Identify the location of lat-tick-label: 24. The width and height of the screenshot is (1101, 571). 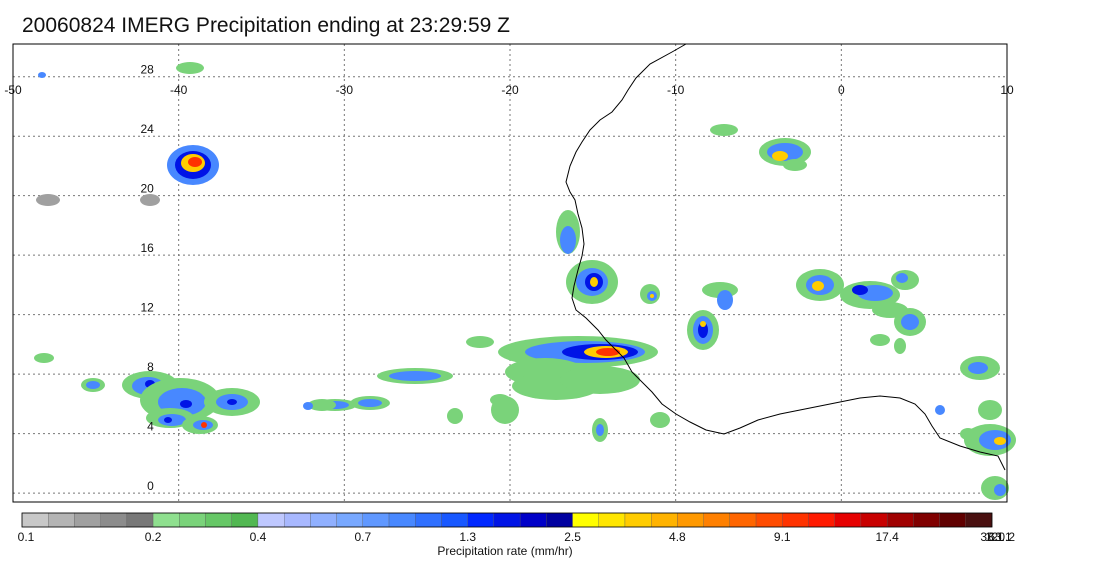
(147, 129).